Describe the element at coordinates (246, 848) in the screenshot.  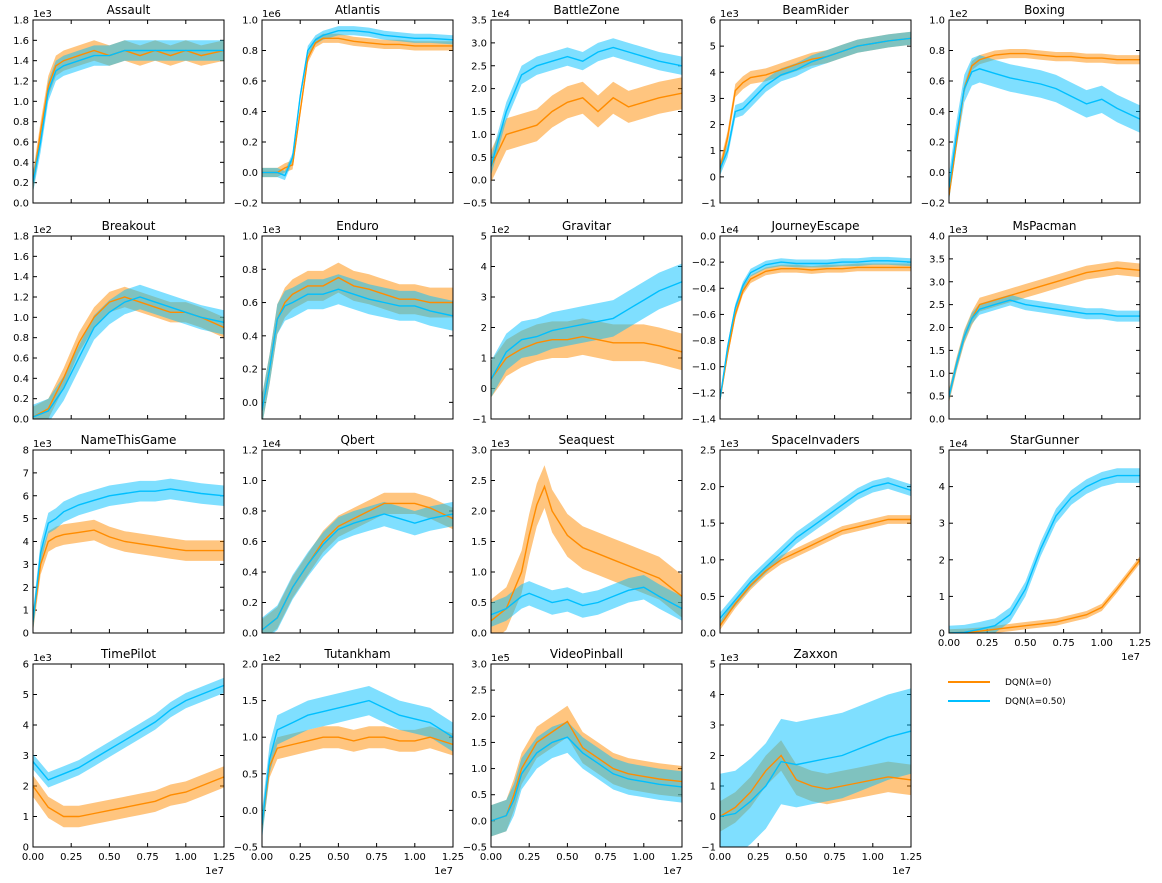
I see `y-tick-label: −0.5` at that location.